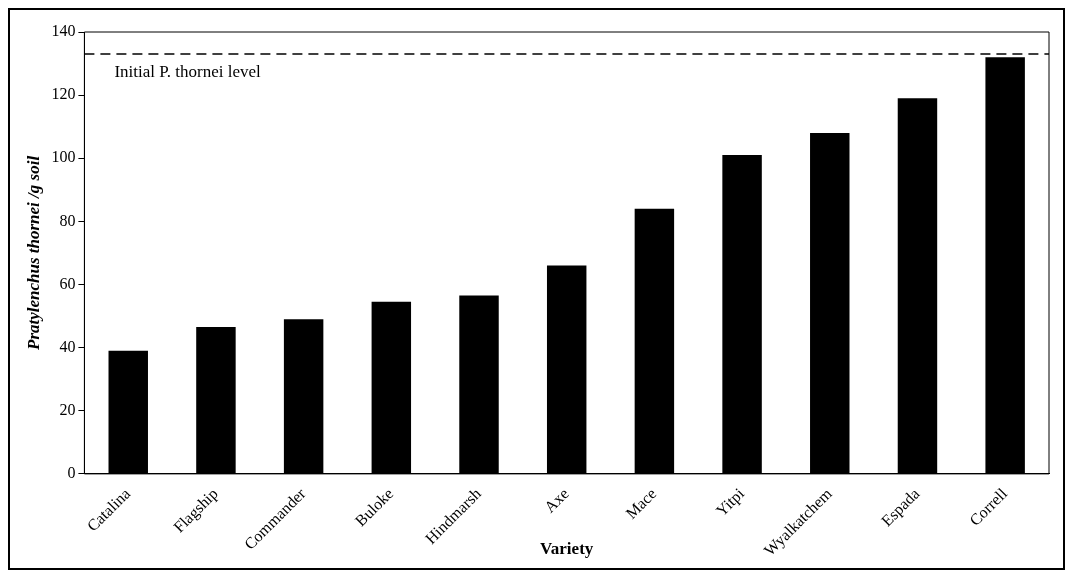 The height and width of the screenshot is (578, 1073). Describe the element at coordinates (33, 253) in the screenshot. I see `y-axis-title: Pratylenchus thornei /g soil` at that location.